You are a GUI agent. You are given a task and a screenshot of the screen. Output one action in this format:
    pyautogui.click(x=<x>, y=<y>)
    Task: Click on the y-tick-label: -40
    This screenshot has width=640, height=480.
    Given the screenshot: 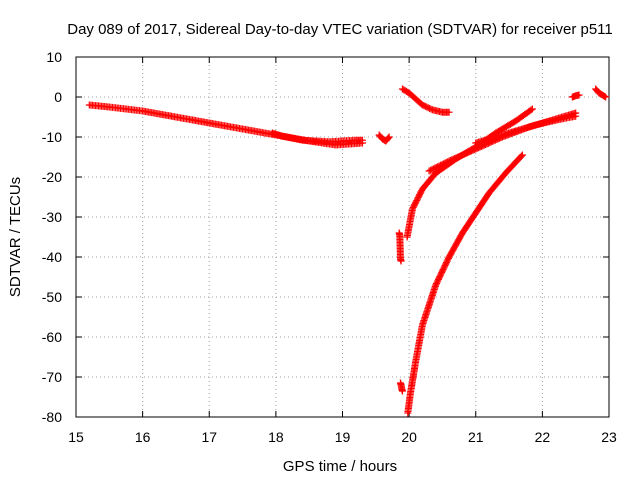 What is the action you would take?
    pyautogui.click(x=52, y=257)
    